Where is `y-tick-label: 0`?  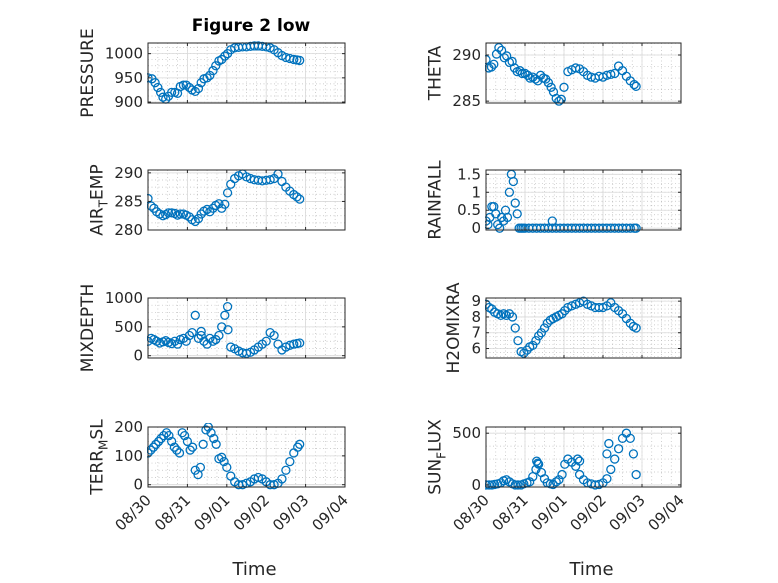 y-tick-label: 0 is located at coordinates (476, 228).